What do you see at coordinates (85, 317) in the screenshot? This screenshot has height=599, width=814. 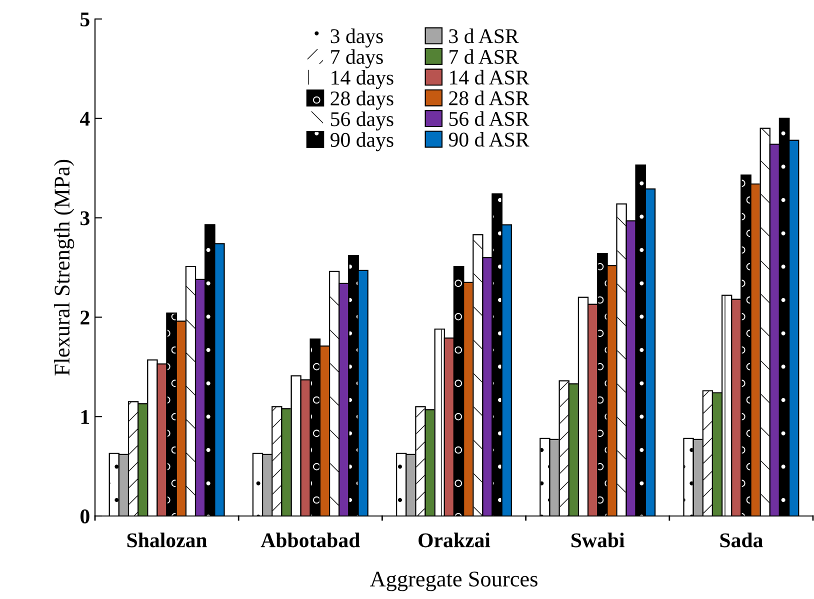 I see `y-tick-label: 2` at bounding box center [85, 317].